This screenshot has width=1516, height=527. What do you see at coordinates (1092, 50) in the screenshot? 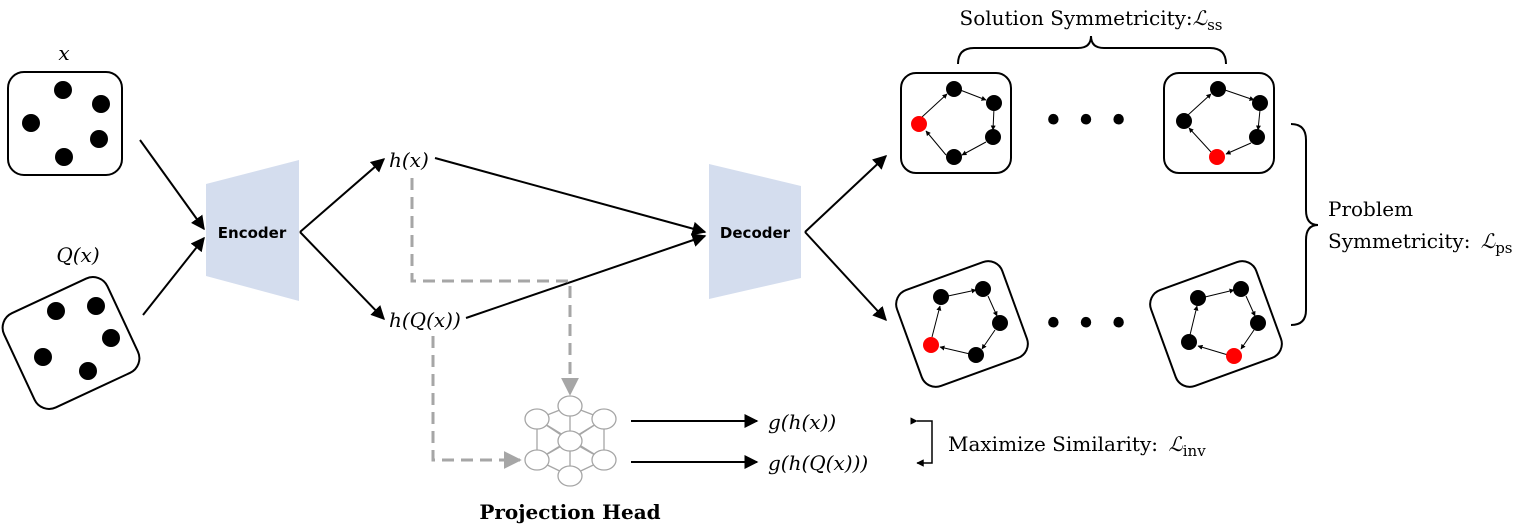
I see `solution-brace` at bounding box center [1092, 50].